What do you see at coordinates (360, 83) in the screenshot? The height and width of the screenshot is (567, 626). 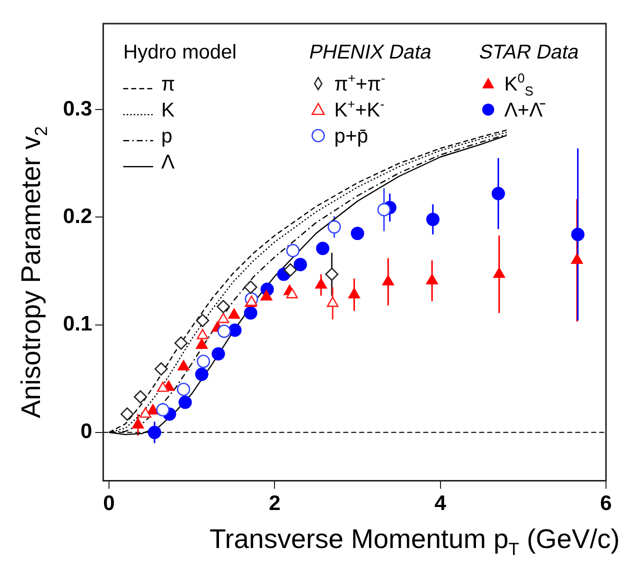 I see `legend-label: π++π-` at bounding box center [360, 83].